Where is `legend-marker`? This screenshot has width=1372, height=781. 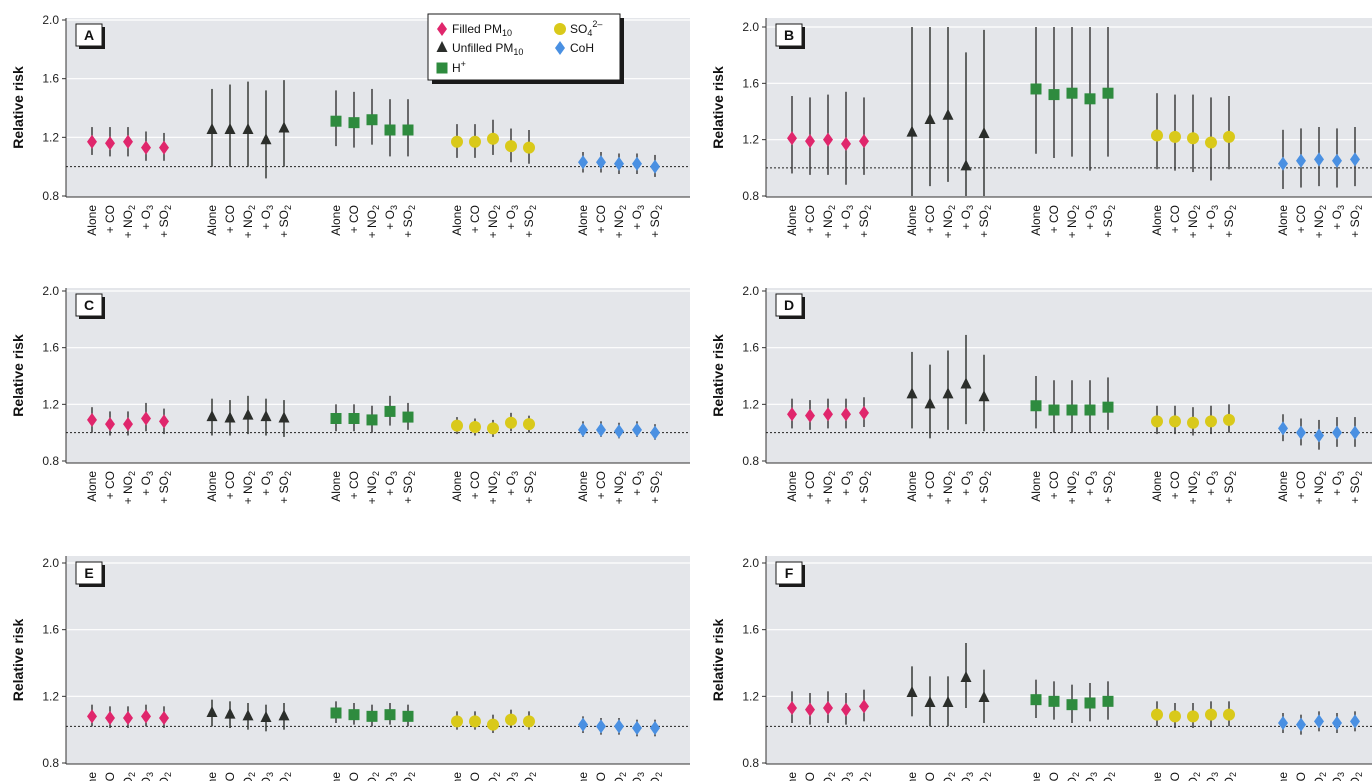 legend-marker is located at coordinates (560, 48).